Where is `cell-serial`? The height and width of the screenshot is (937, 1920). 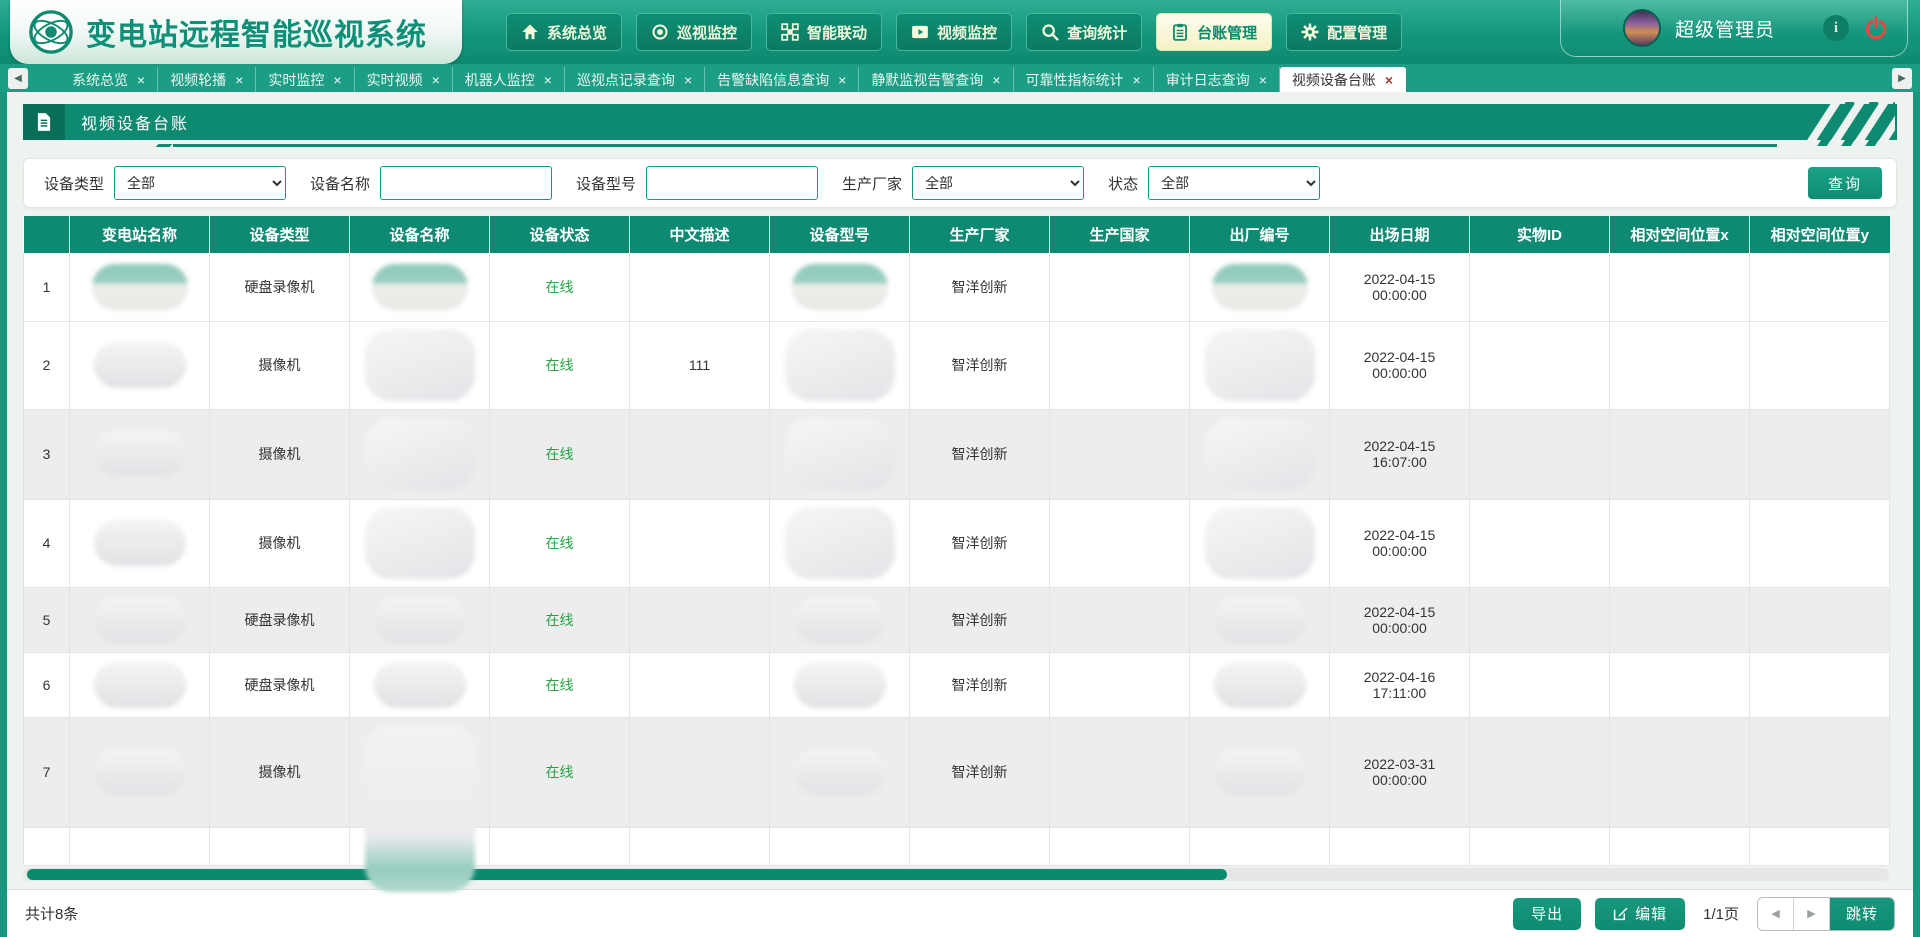 cell-serial is located at coordinates (1259, 454).